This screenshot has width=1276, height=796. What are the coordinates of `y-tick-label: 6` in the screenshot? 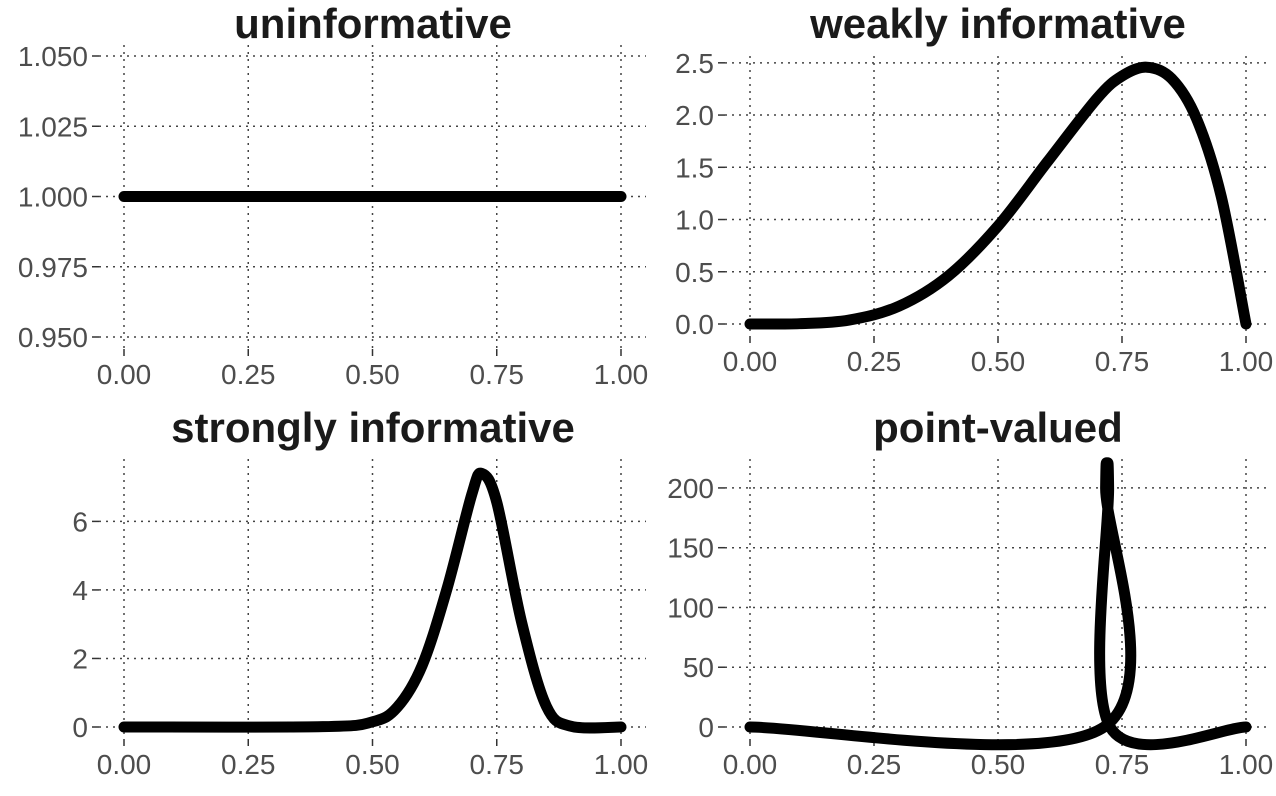 It's located at (80, 521).